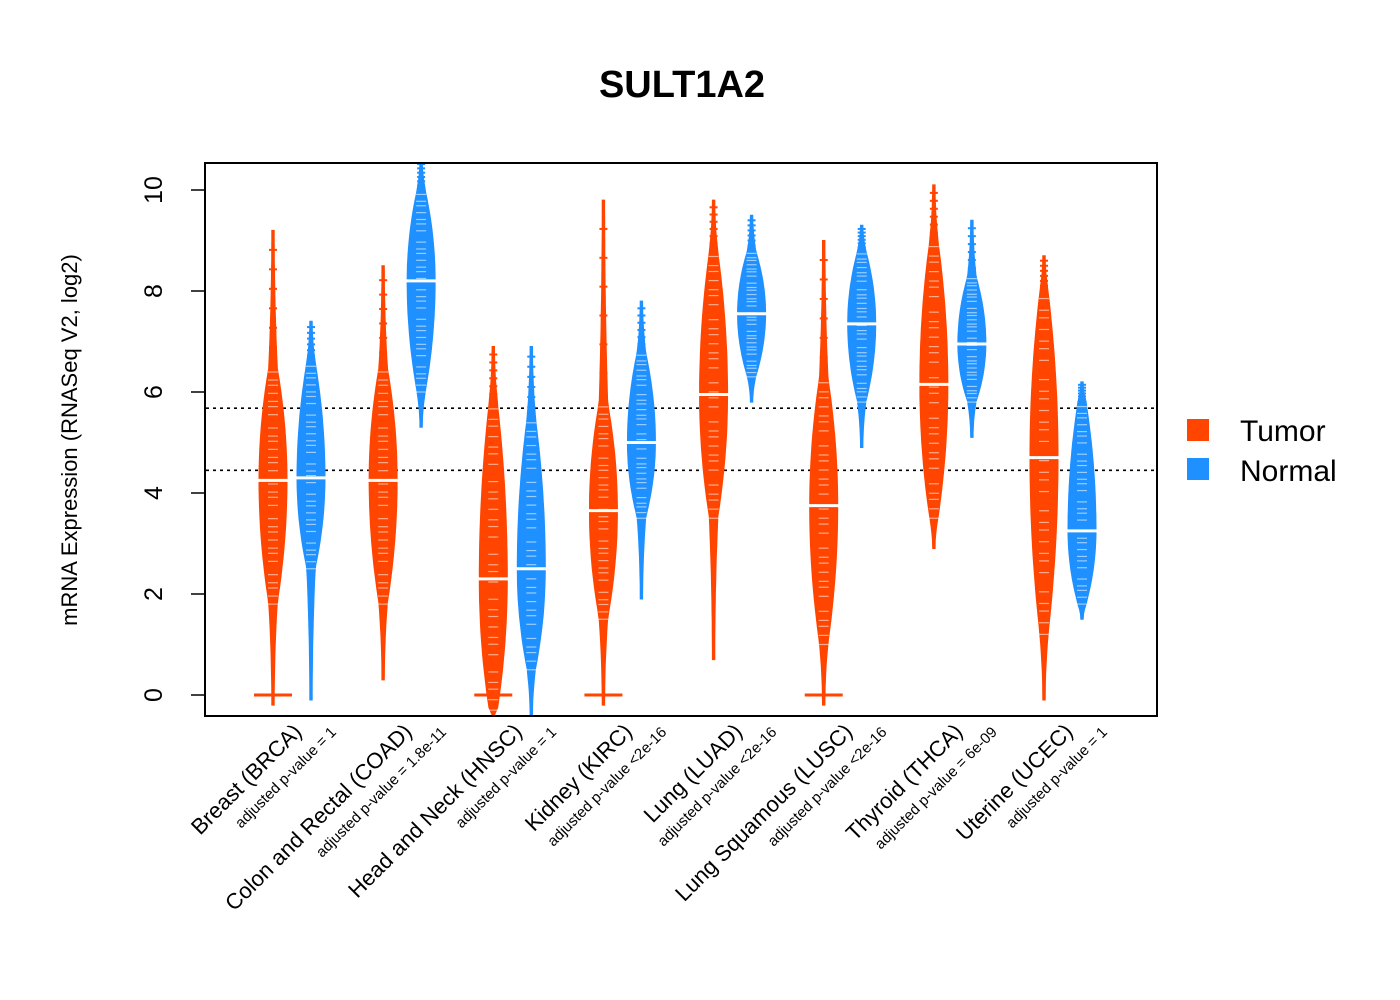 The width and height of the screenshot is (1400, 1000). Describe the element at coordinates (1198, 430) in the screenshot. I see `legend-swatch-tumor` at that location.